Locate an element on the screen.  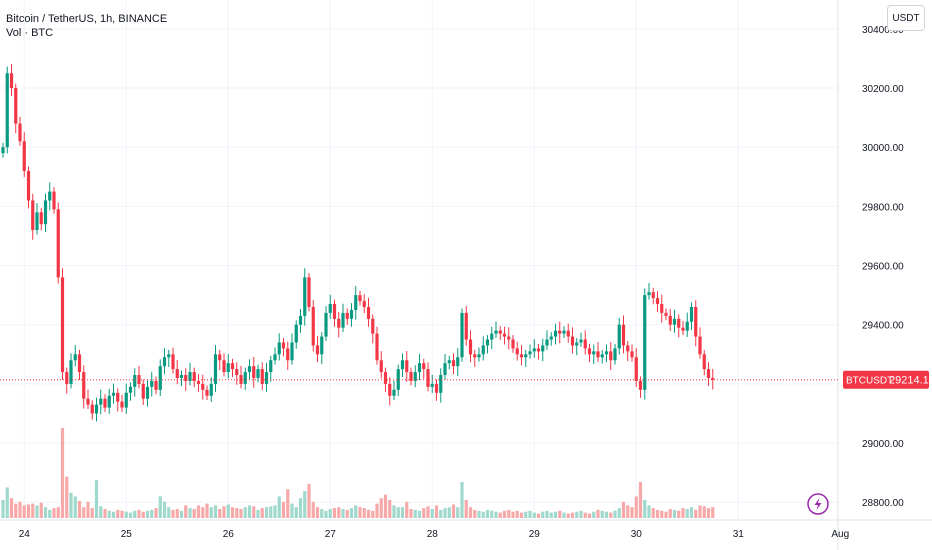
last-price-tag: BTCUSDT 29214.17 is located at coordinates (887, 379).